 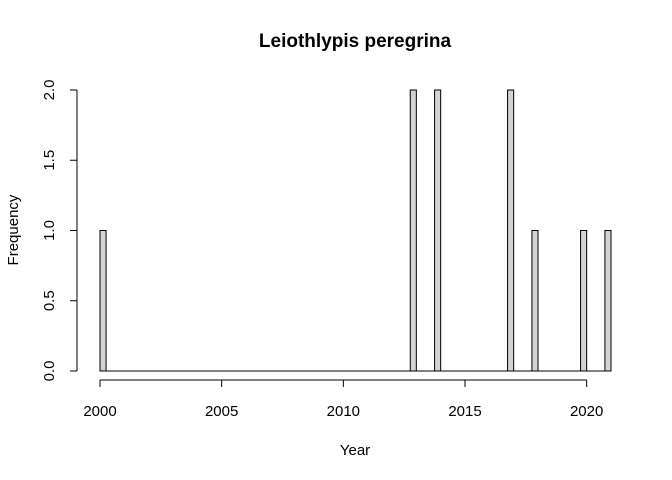 I want to click on y-tick-label: 1.5, so click(x=49, y=160).